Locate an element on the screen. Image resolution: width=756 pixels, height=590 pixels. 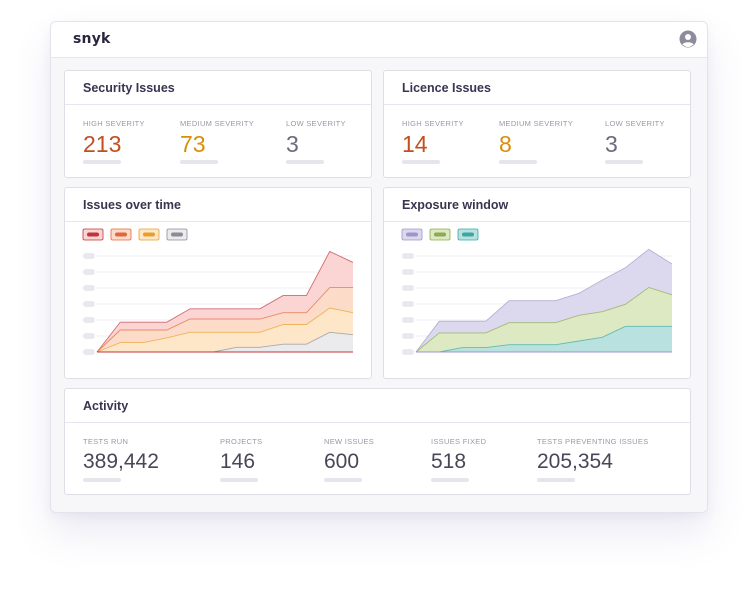
tests-preventing-issues-stat: TESTS PREVENTING ISSUES 205,354 is located at coordinates (593, 459).